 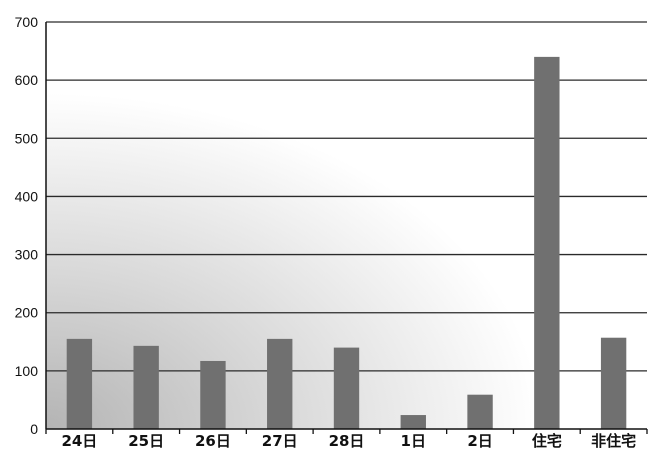 What do you see at coordinates (146, 441) in the screenshot?
I see `x-category-label: 25日` at bounding box center [146, 441].